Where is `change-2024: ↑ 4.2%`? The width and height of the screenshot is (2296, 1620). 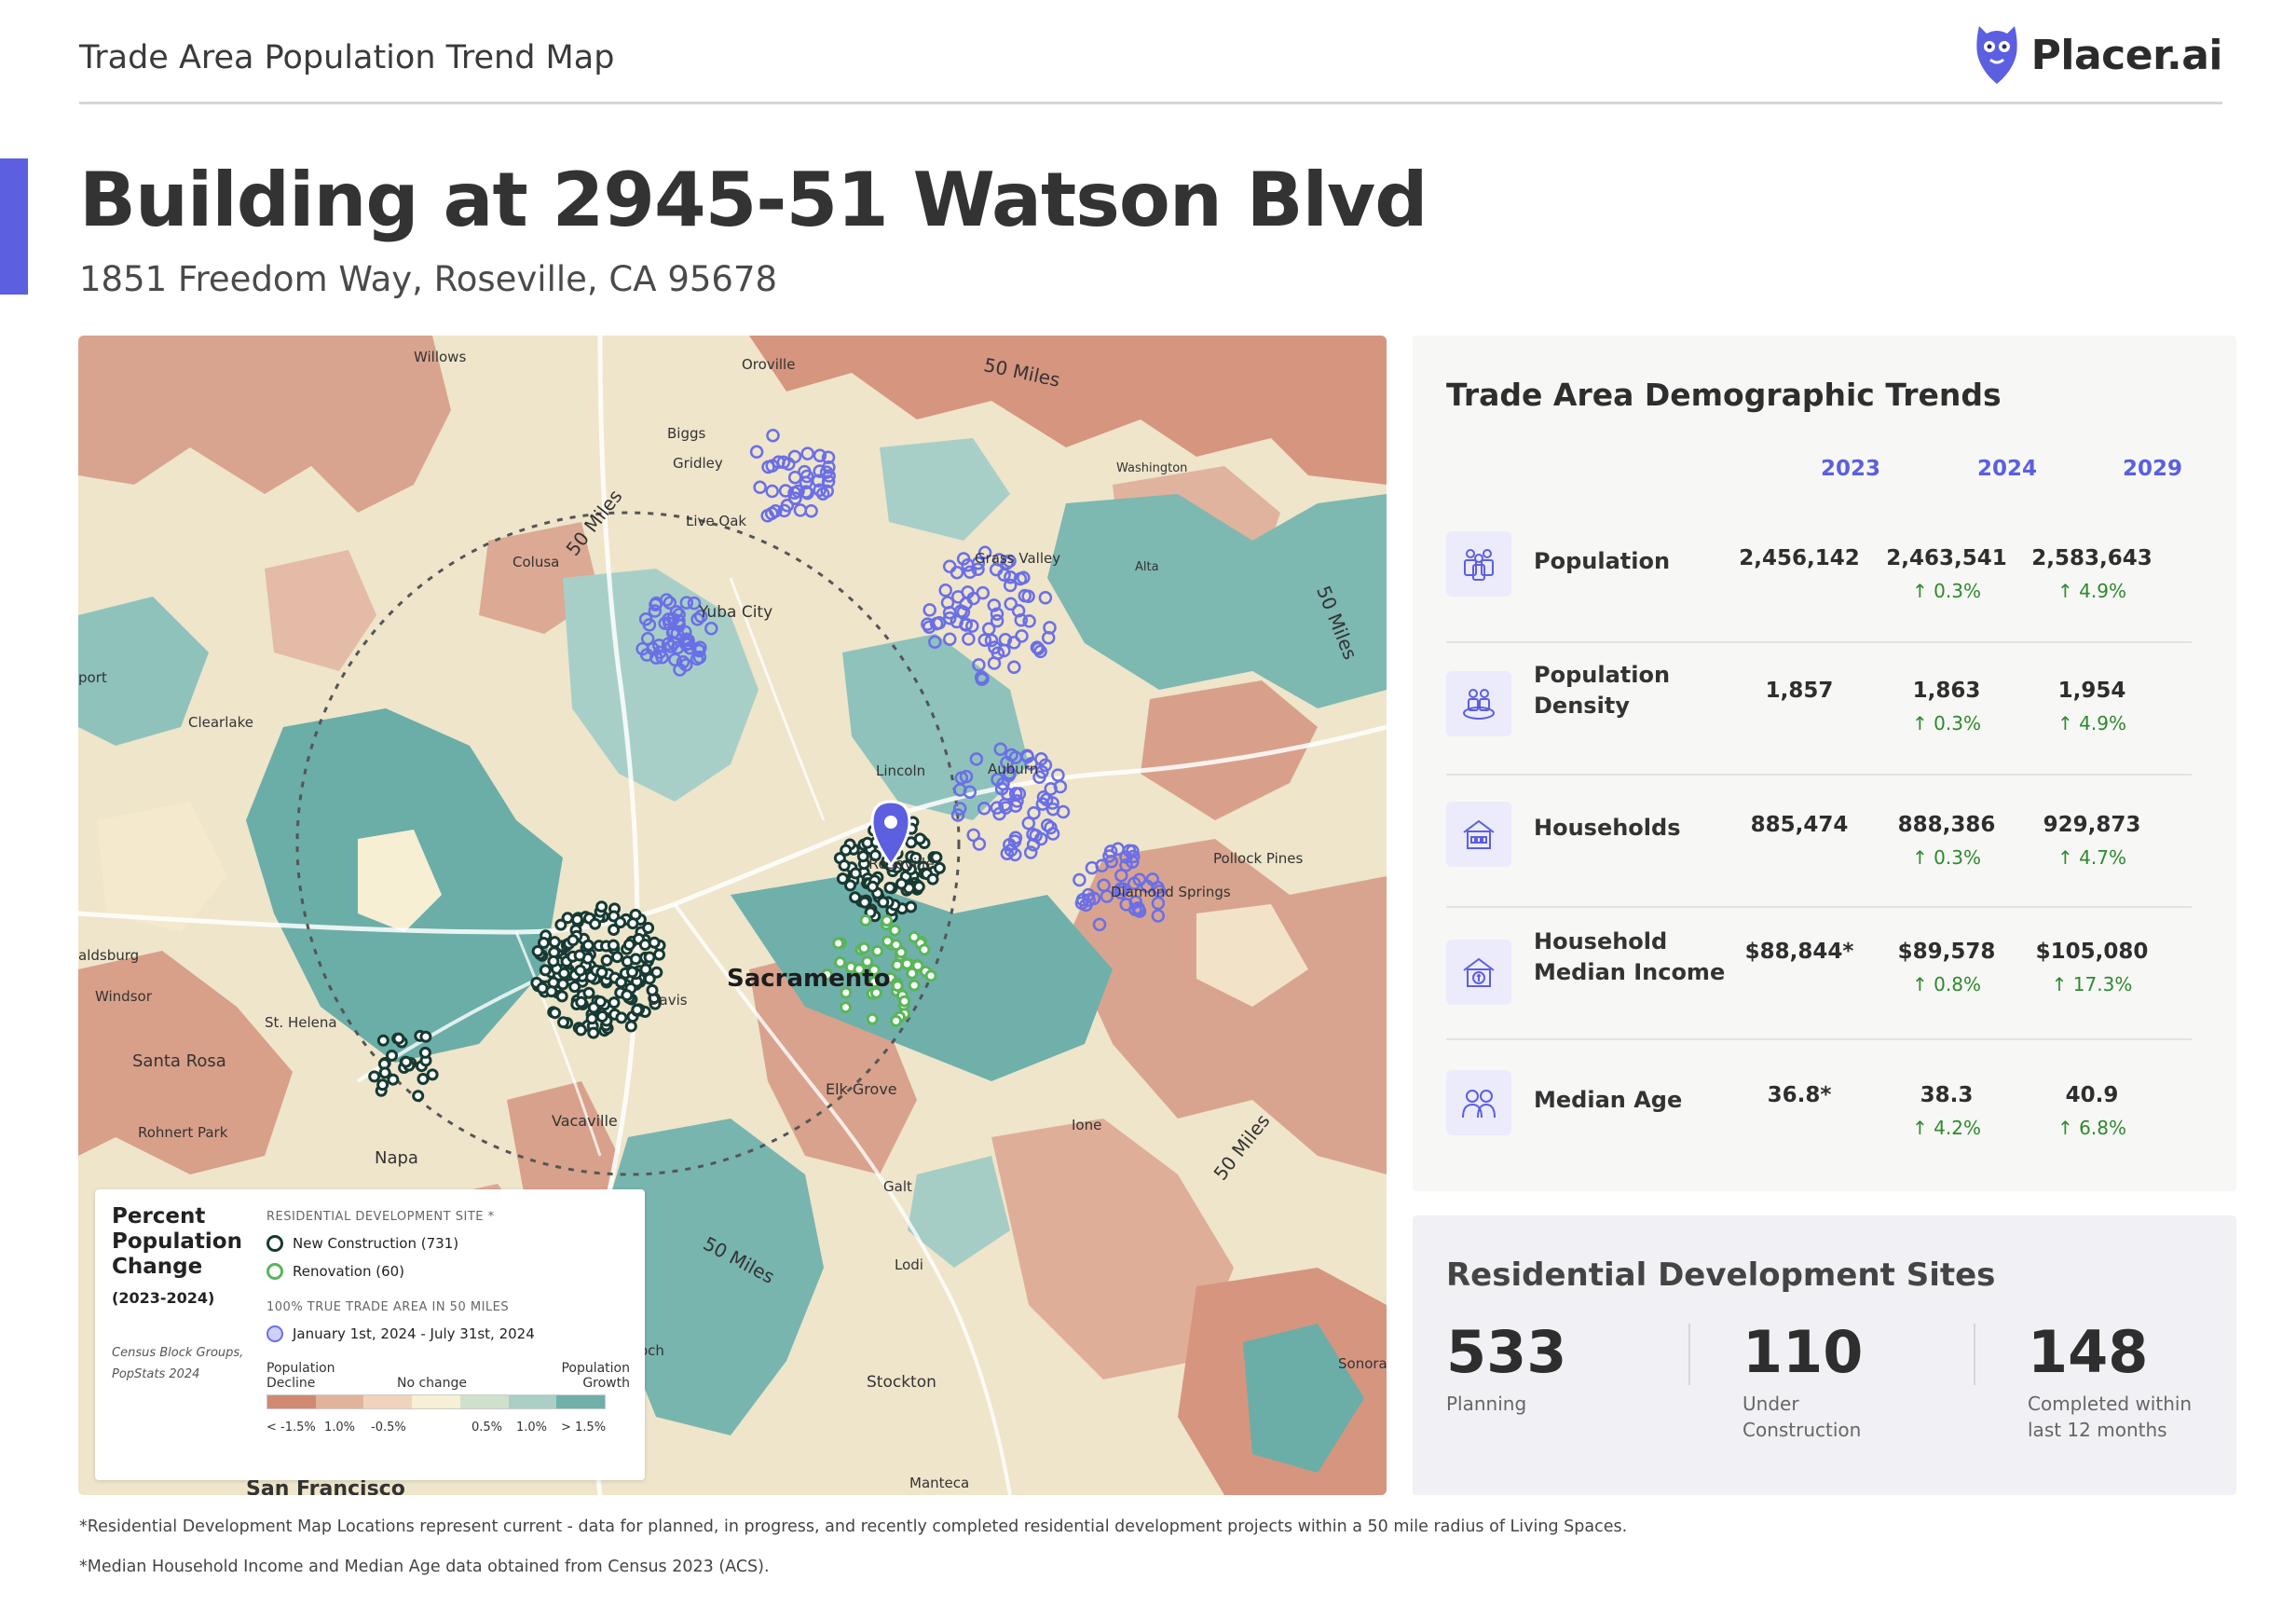
change-2024: ↑ 4.2% is located at coordinates (1946, 1128).